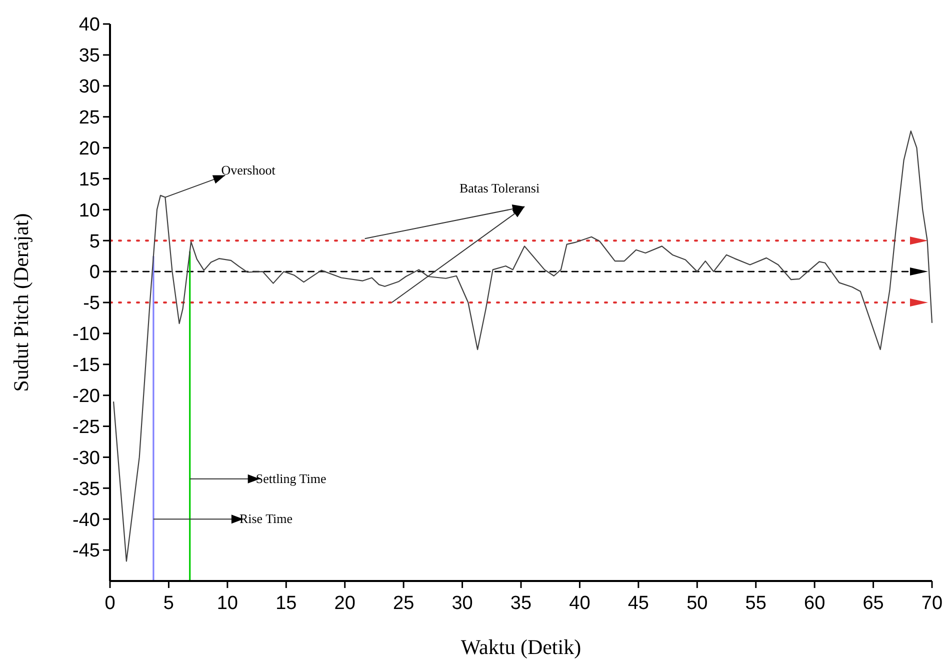 The height and width of the screenshot is (666, 952). I want to click on y-tick-label: -30, so click(86, 458).